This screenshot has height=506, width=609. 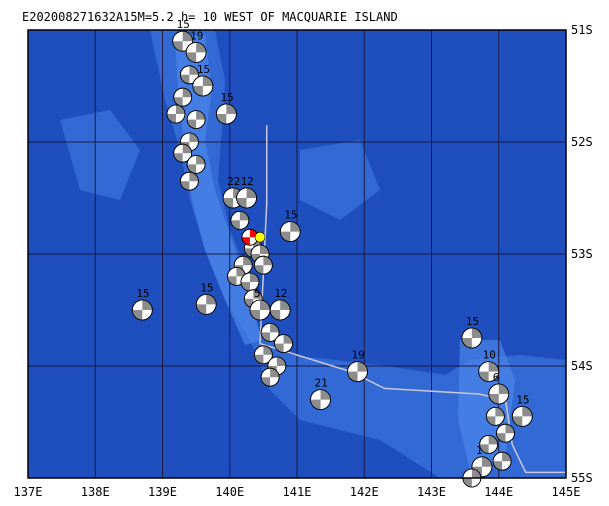 I want to click on lon-tick-label: 137E, so click(x=28, y=492).